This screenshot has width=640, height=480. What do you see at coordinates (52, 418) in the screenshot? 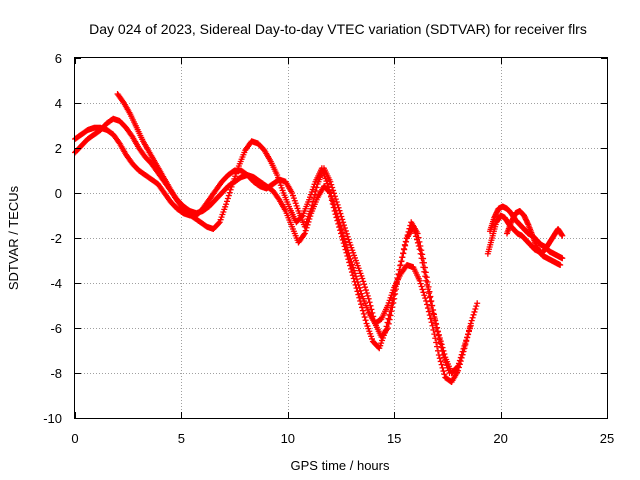
I see `y-tick-label: -10` at bounding box center [52, 418].